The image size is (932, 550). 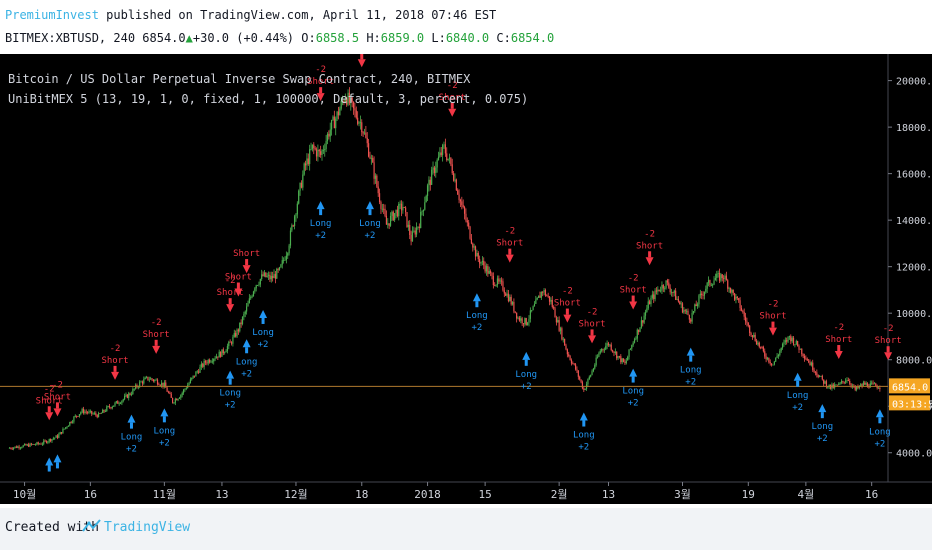 What do you see at coordinates (373, 38) in the screenshot?
I see `high-label: H:` at bounding box center [373, 38].